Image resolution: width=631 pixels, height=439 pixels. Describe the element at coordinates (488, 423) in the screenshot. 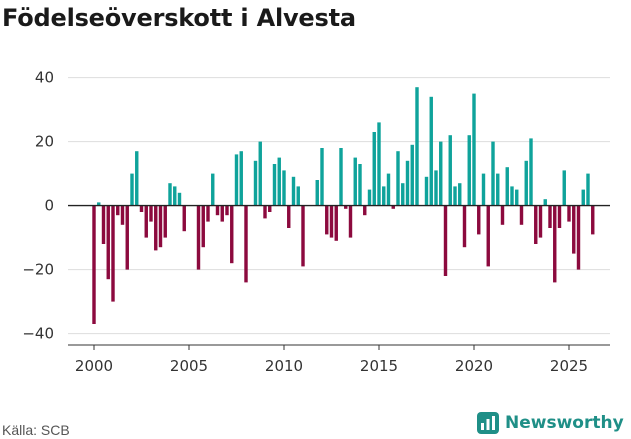

I see `newsworthy-logo-icon` at that location.